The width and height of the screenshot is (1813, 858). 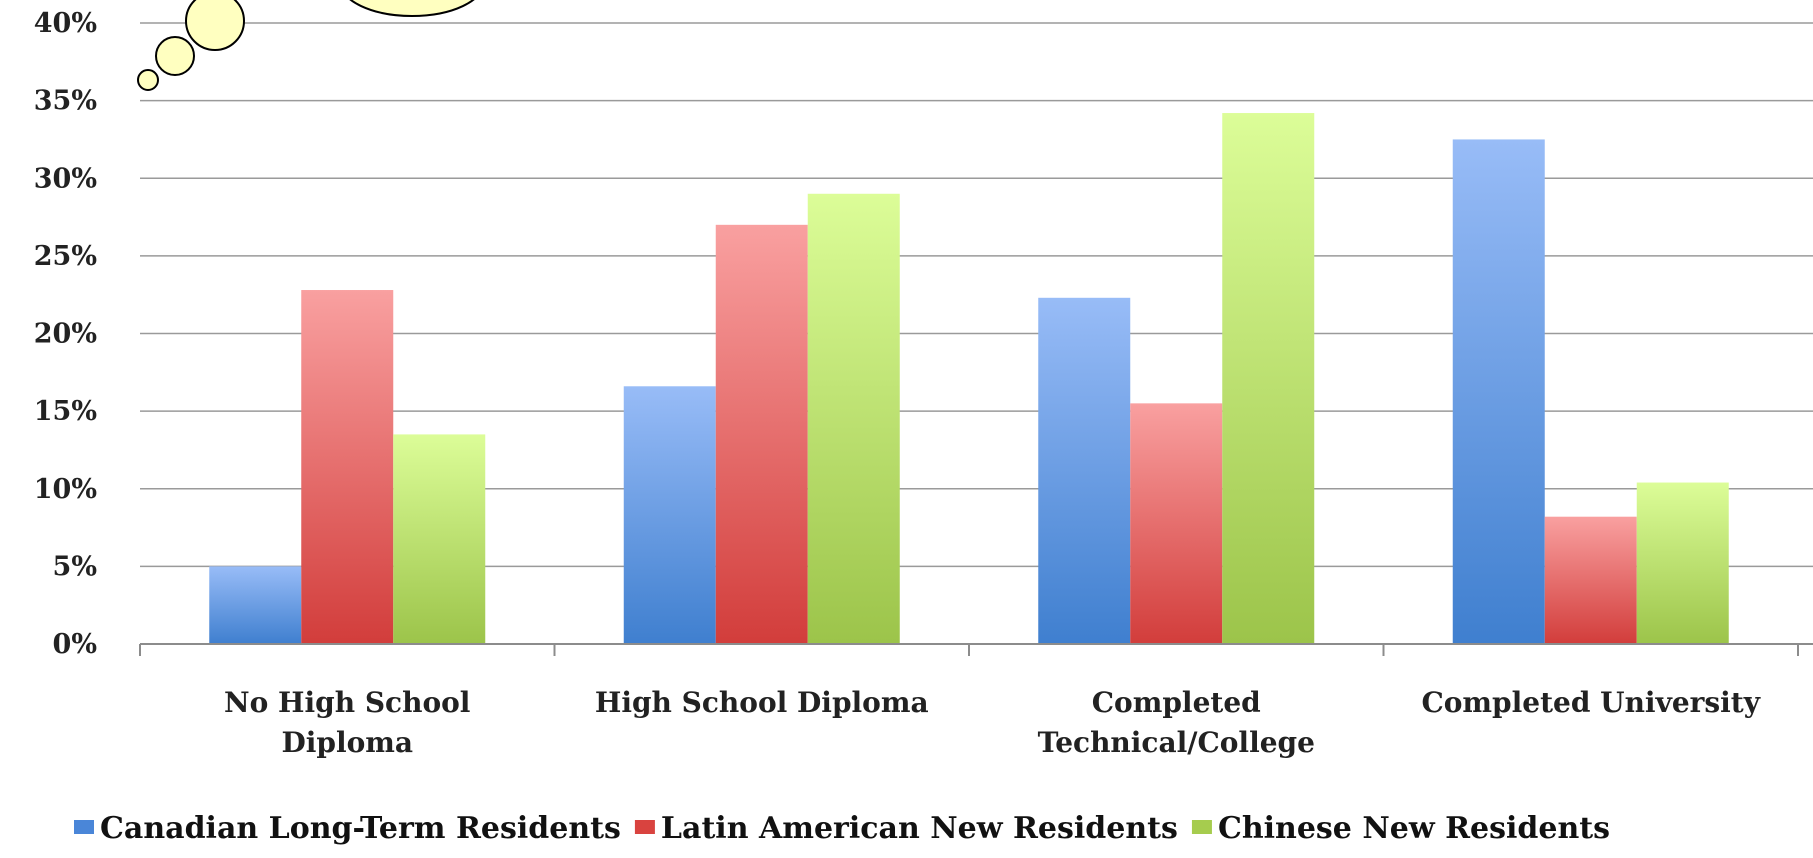 What do you see at coordinates (65, 256) in the screenshot?
I see `y-tick-label: 25%` at bounding box center [65, 256].